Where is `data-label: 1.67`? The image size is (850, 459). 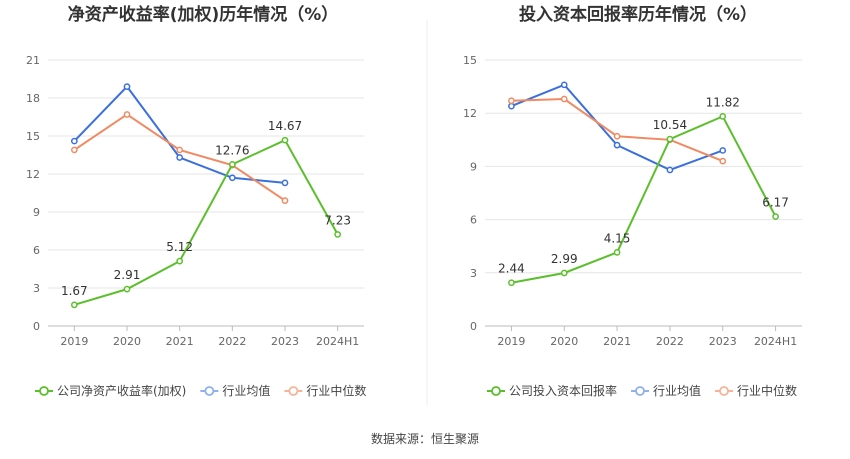 data-label: 1.67 is located at coordinates (74, 291).